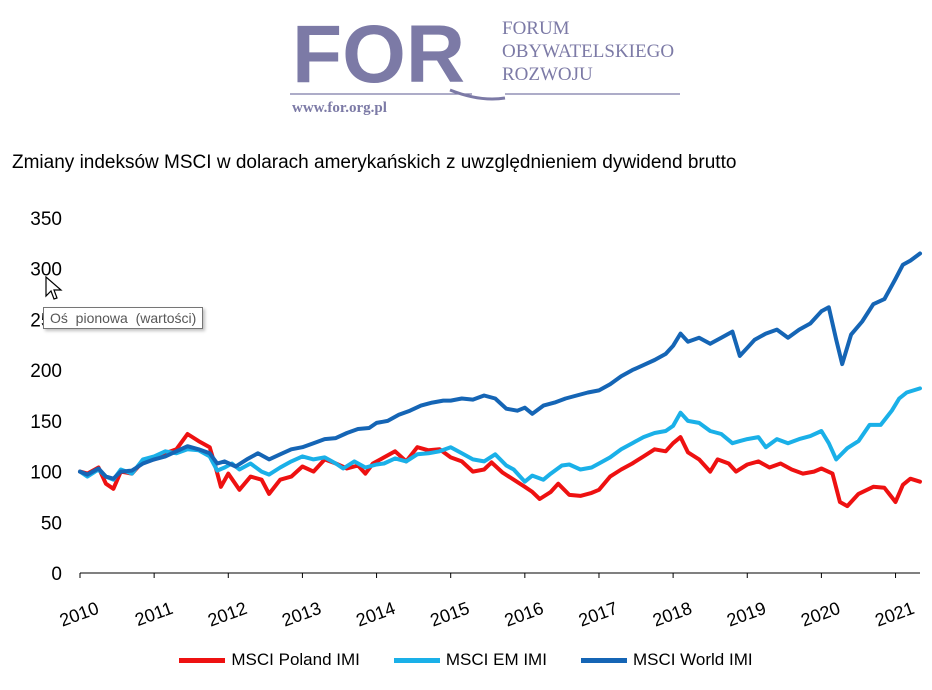 The image size is (932, 690). What do you see at coordinates (496, 659) in the screenshot?
I see `legend-label: MSCI EM IMI` at bounding box center [496, 659].